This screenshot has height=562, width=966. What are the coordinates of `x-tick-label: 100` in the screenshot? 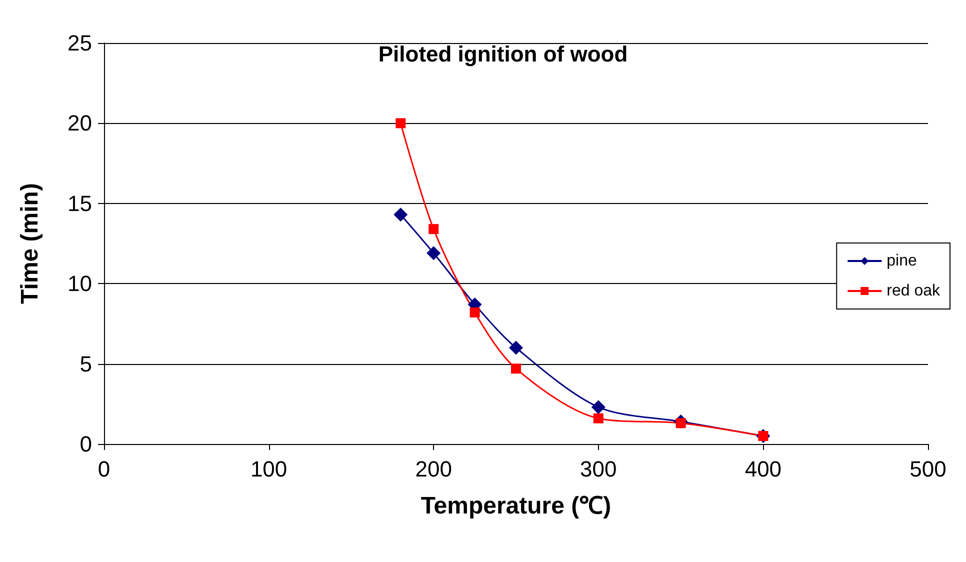 It's located at (269, 469).